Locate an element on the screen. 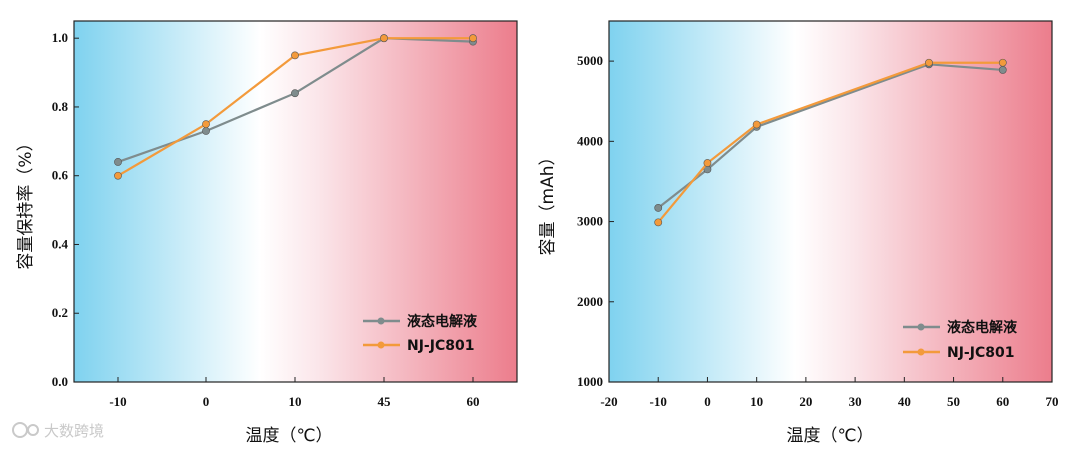 The height and width of the screenshot is (451, 1080). y-axis-title: 容量保持率（%） is located at coordinates (26, 201).